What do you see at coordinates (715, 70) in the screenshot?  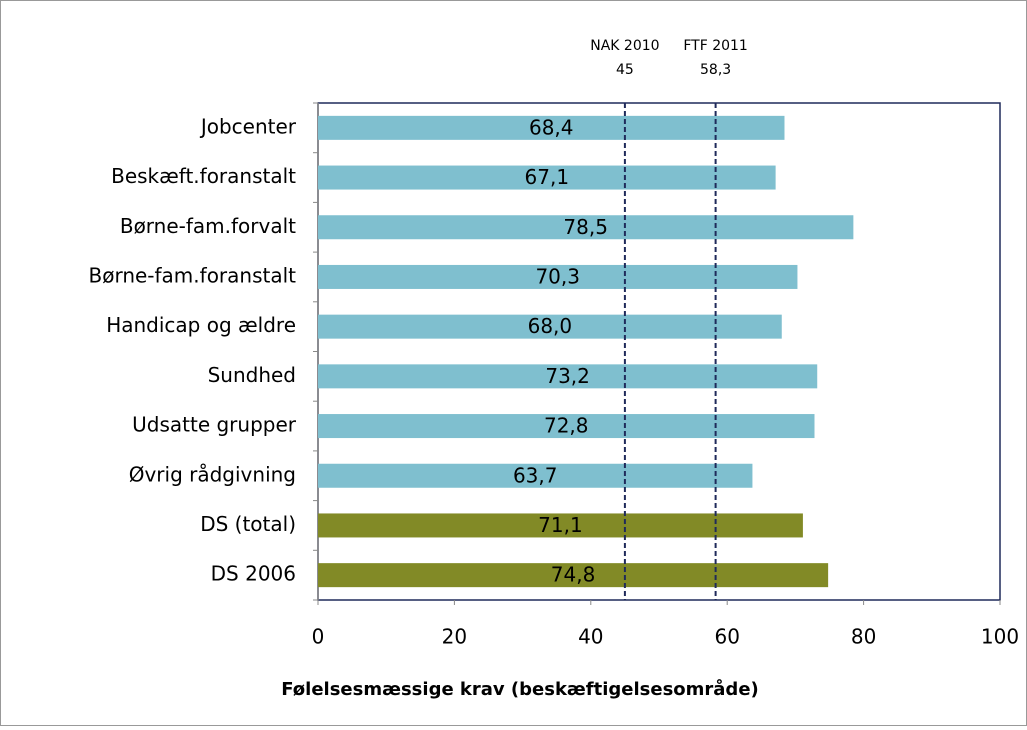 I see `reference-value: 58,3` at bounding box center [715, 70].